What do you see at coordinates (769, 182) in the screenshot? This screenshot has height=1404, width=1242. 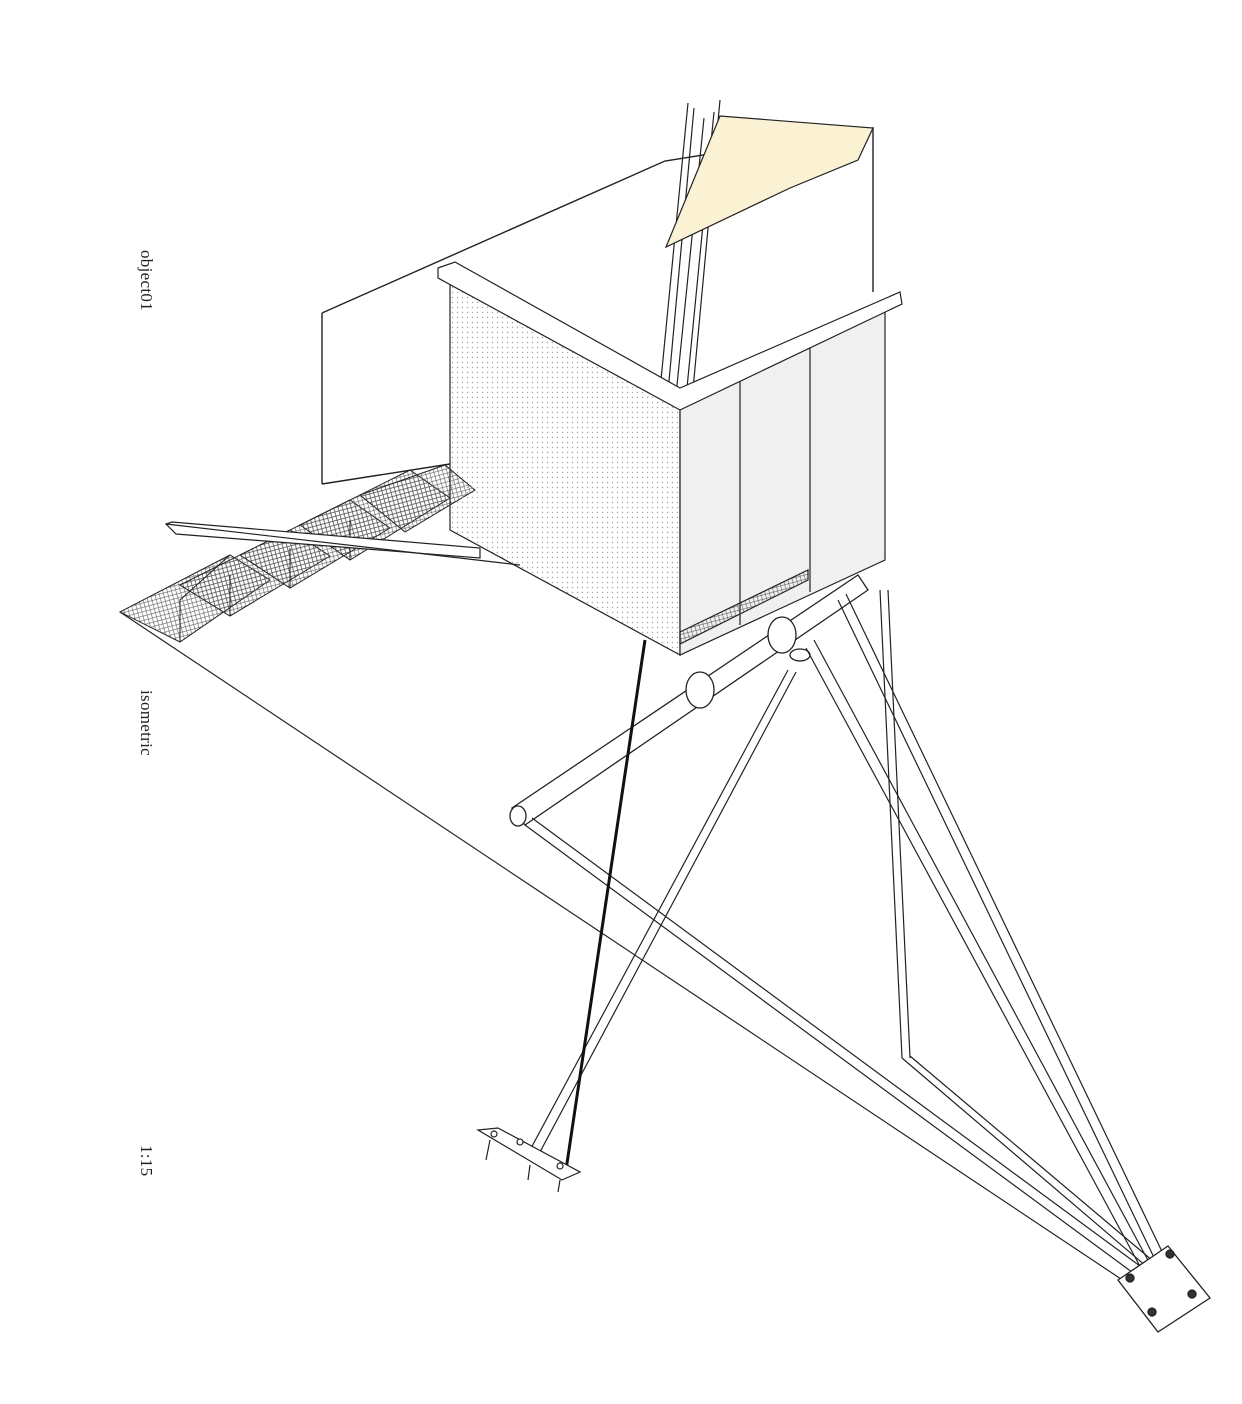 I see `canopy-sail` at bounding box center [769, 182].